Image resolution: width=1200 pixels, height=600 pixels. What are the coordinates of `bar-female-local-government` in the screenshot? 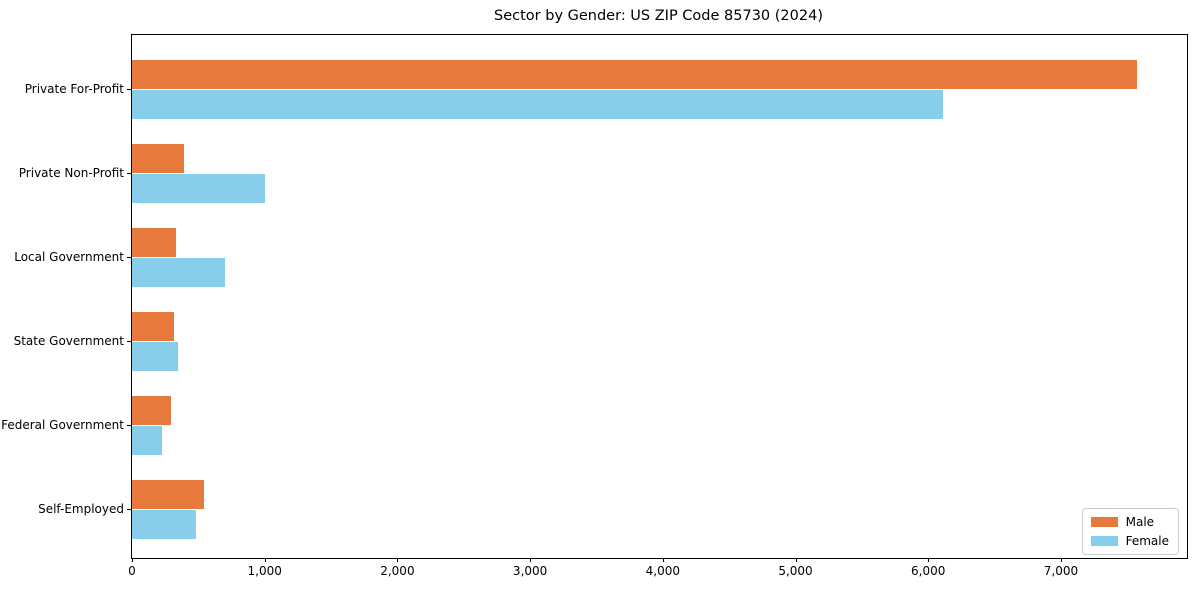 It's located at (178, 272).